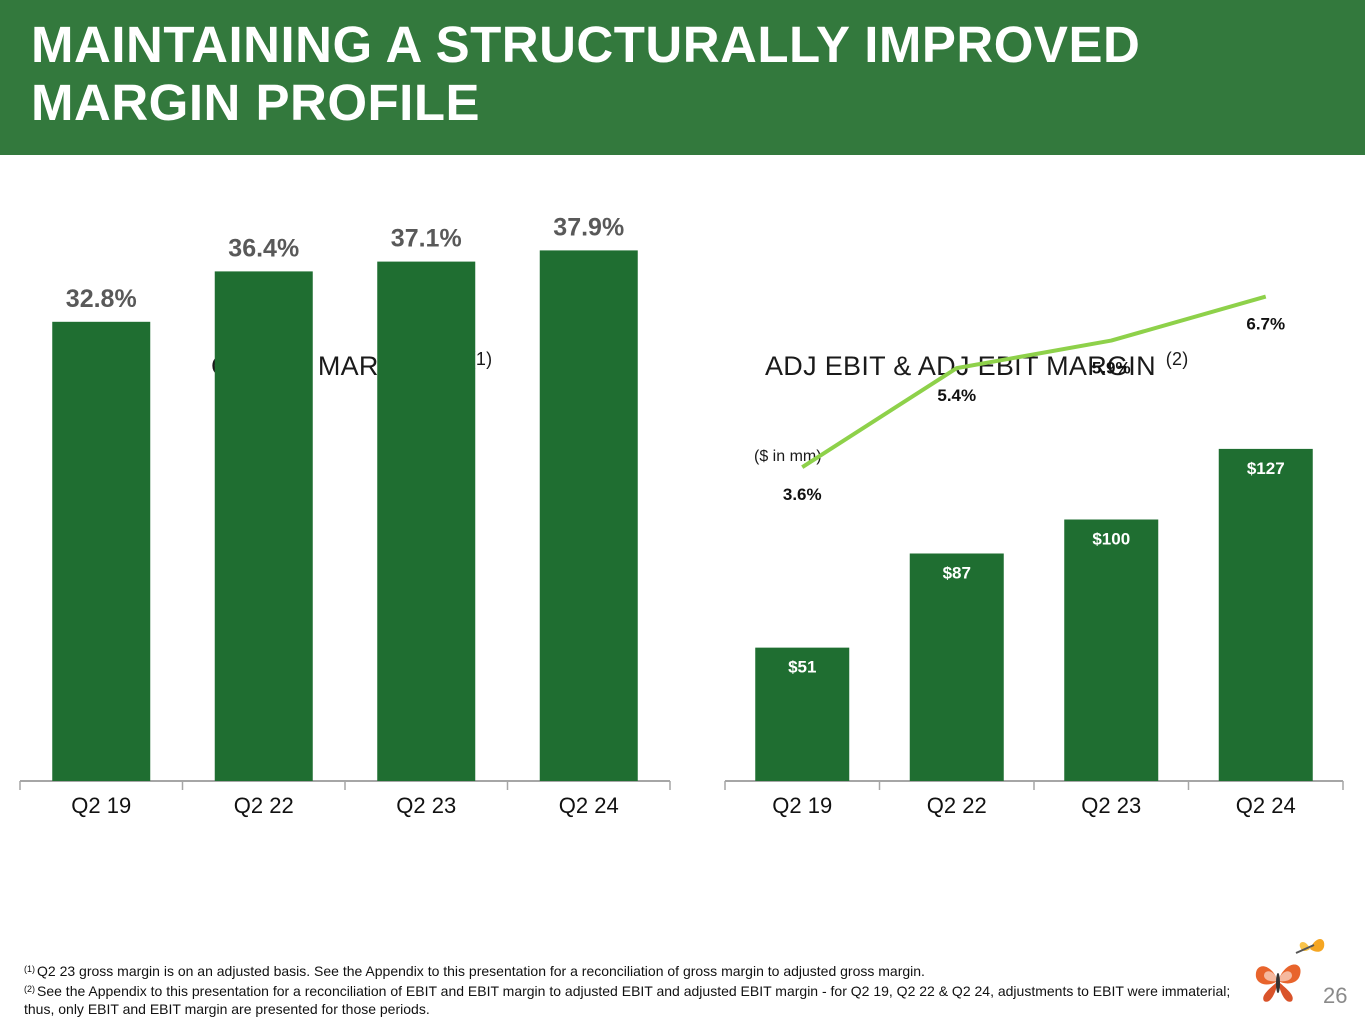 The height and width of the screenshot is (1024, 1365). What do you see at coordinates (1111, 368) in the screenshot?
I see `ebit-margin-label: 5.9%` at bounding box center [1111, 368].